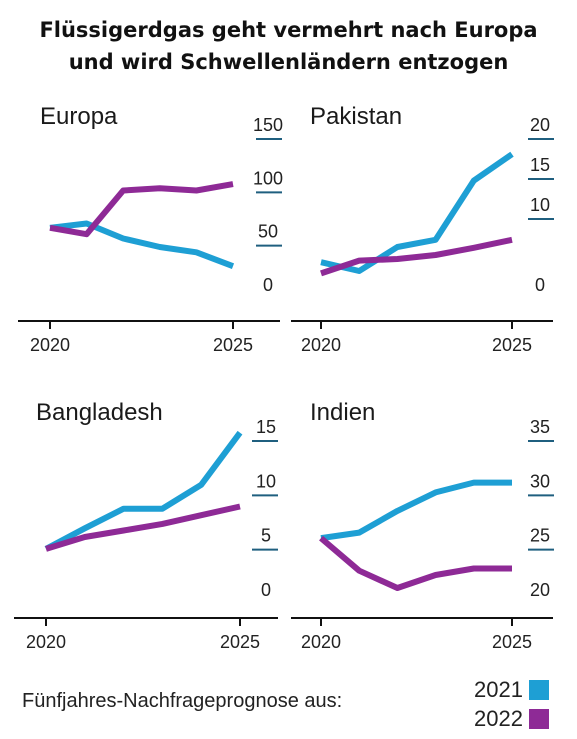  What do you see at coordinates (539, 719) in the screenshot?
I see `legend-swatch-2022` at bounding box center [539, 719].